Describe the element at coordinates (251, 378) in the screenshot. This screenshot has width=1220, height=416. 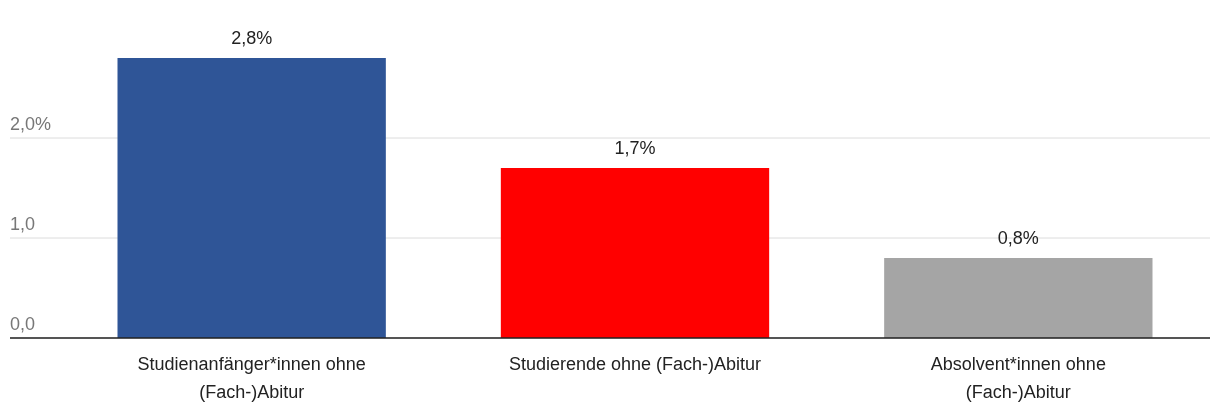
I see `x-tick-label: Studienanfänger*innen ohne (Fach-)Abitur` at that location.